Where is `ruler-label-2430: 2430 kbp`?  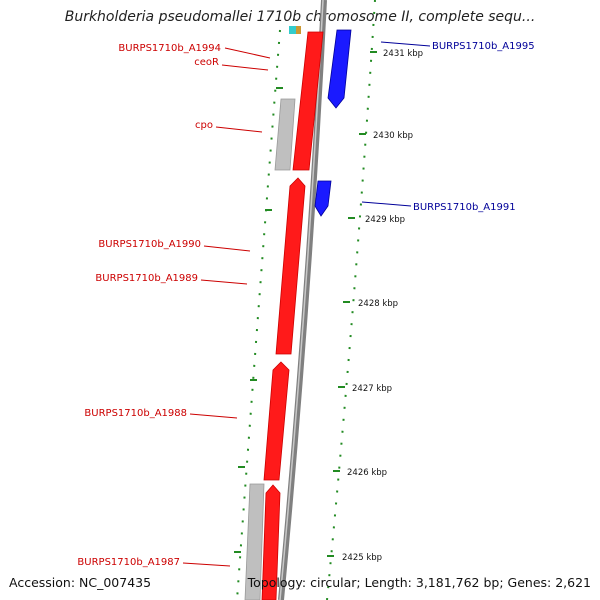 ruler-label-2430: 2430 kbp is located at coordinates (393, 136).